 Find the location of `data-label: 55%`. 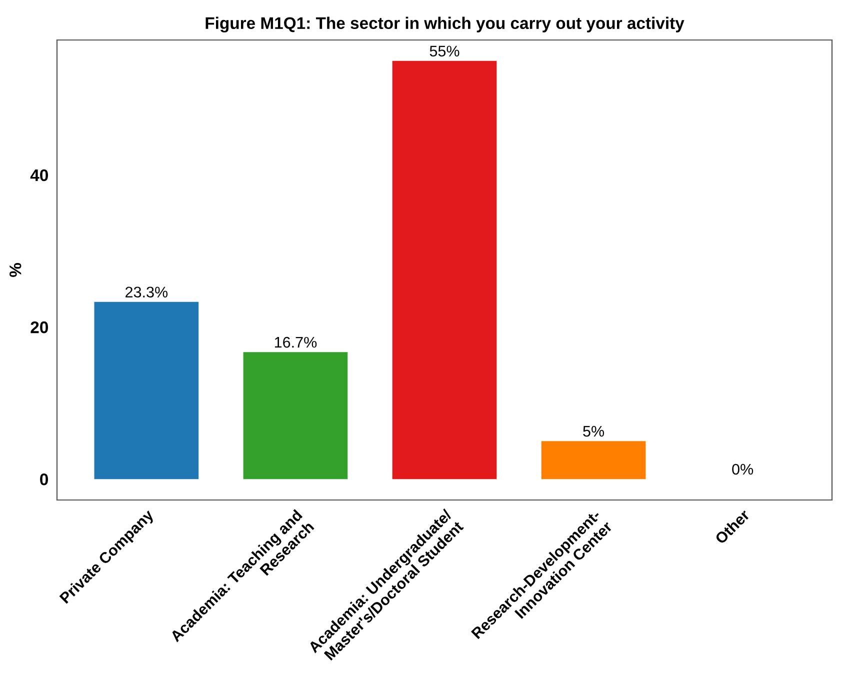

data-label: 55% is located at coordinates (445, 51).